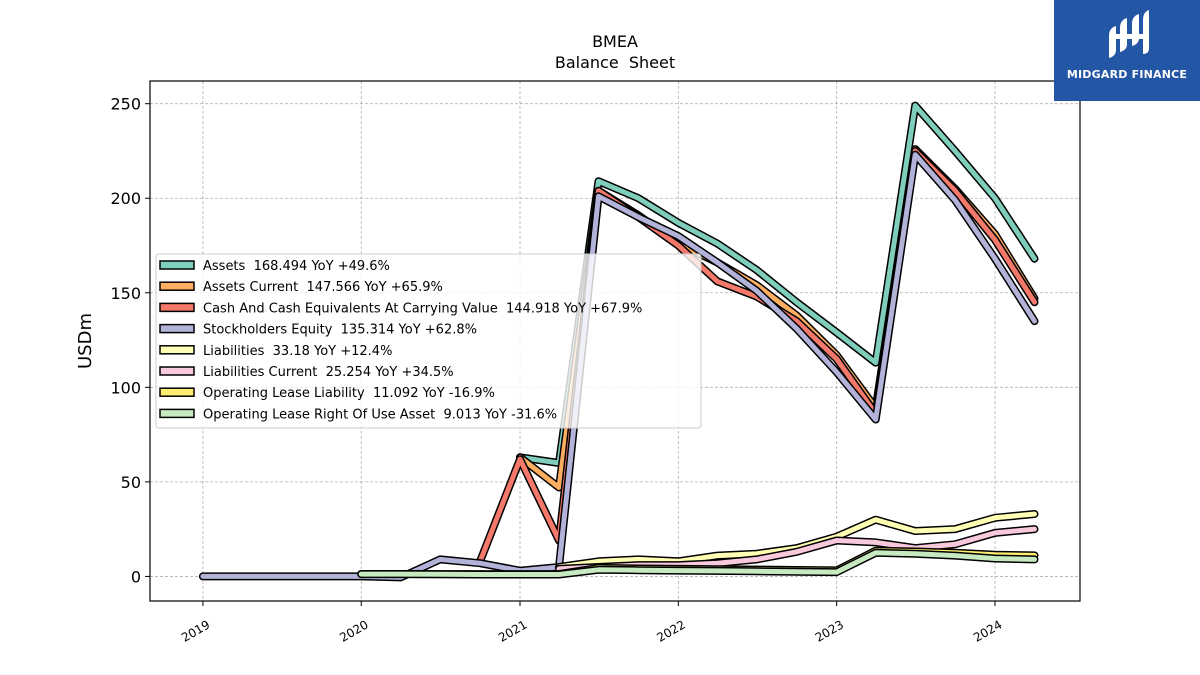 This screenshot has width=1200, height=675. What do you see at coordinates (125, 387) in the screenshot?
I see `y-tick-label: 100` at bounding box center [125, 387].